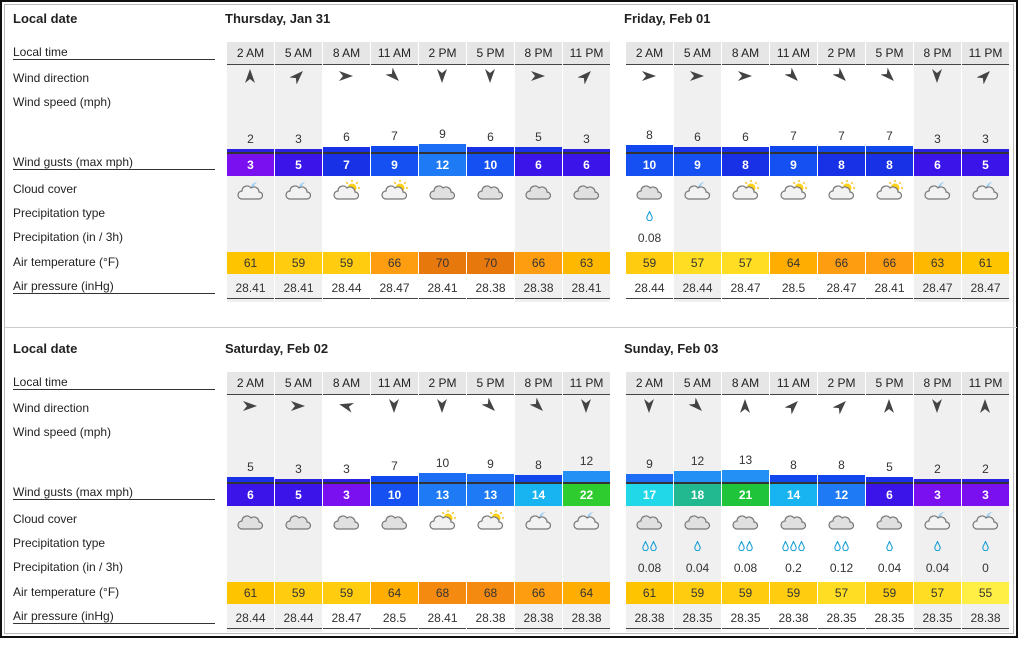 This screenshot has width=1018, height=655. I want to click on hour-column: 8 AM 6 7 59 28.44, so click(346, 172).